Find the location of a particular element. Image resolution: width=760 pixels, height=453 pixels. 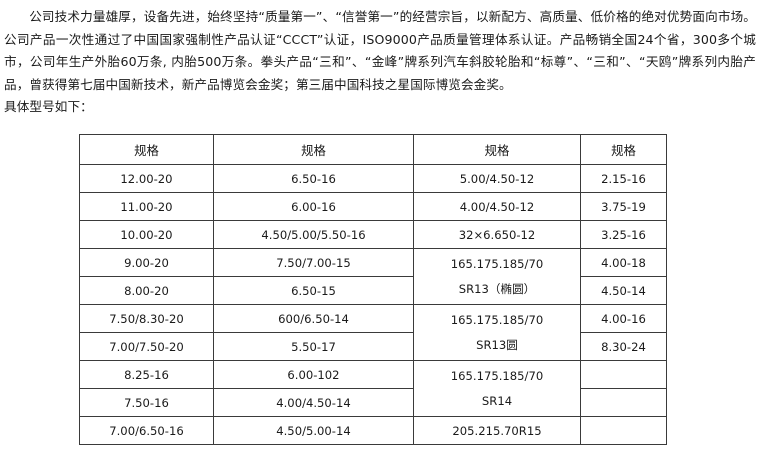

cell-spec-col1: 8.00-20 is located at coordinates (146, 290).